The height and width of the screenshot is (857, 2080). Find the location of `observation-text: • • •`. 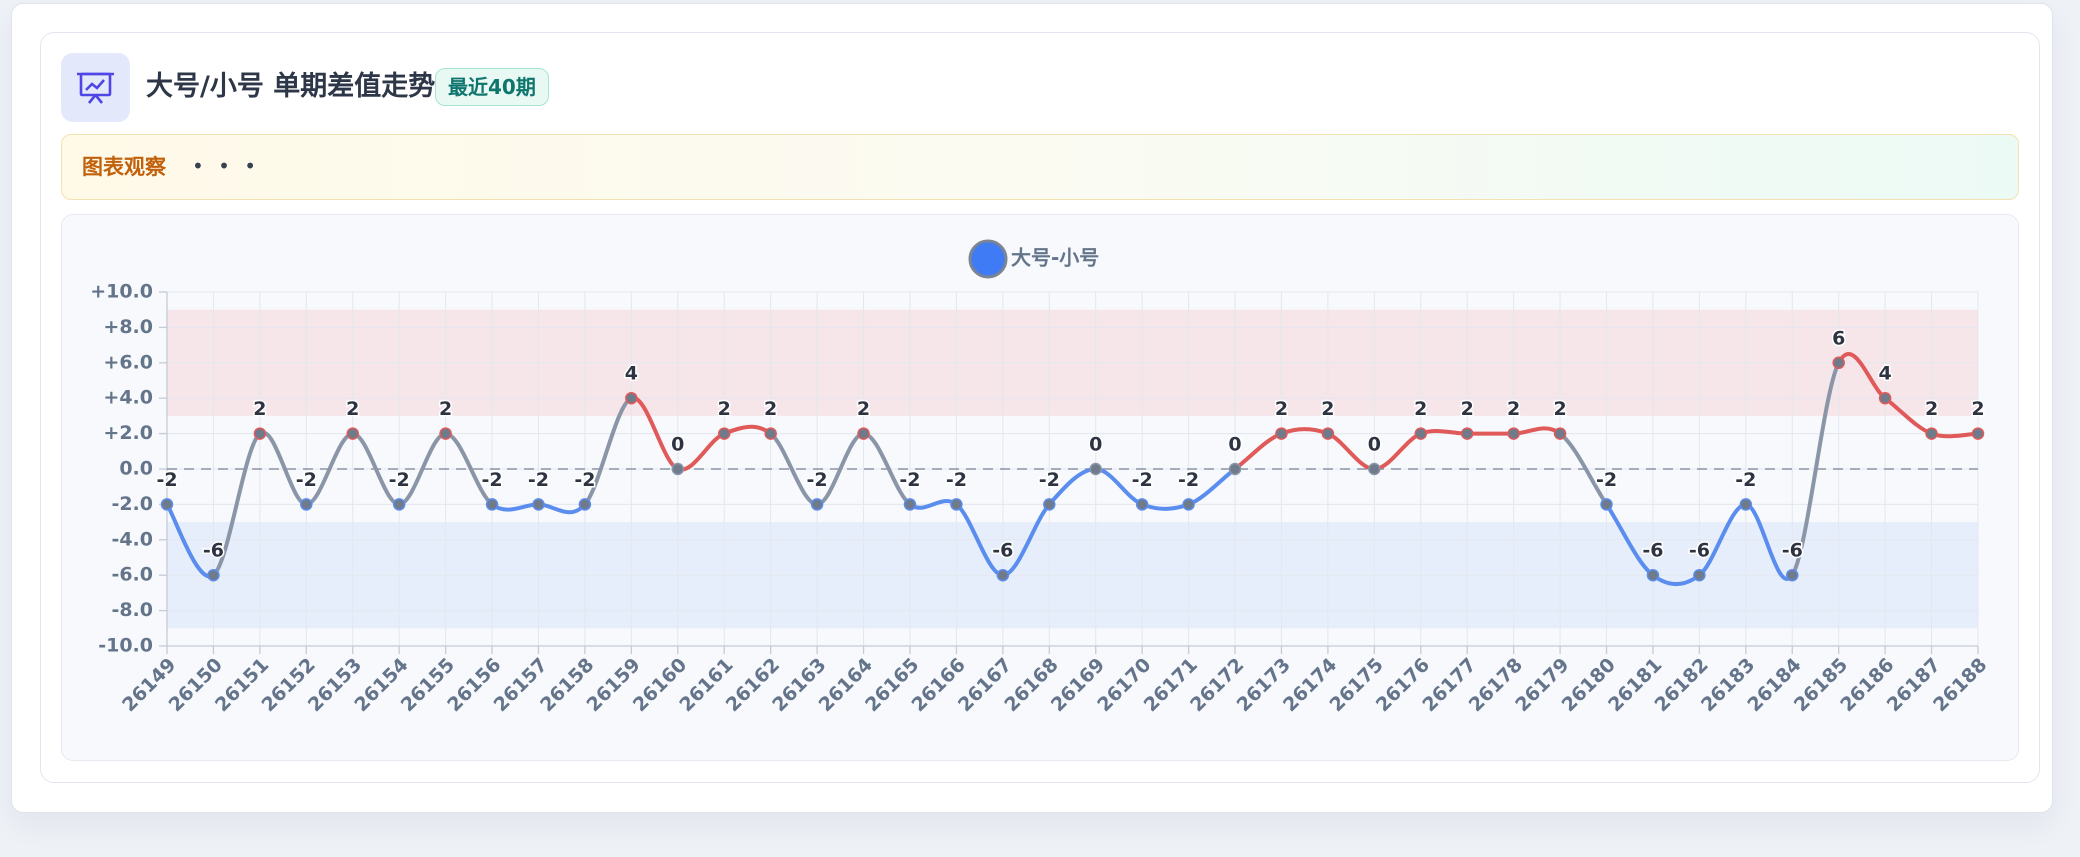

observation-text: • • • is located at coordinates (226, 166).